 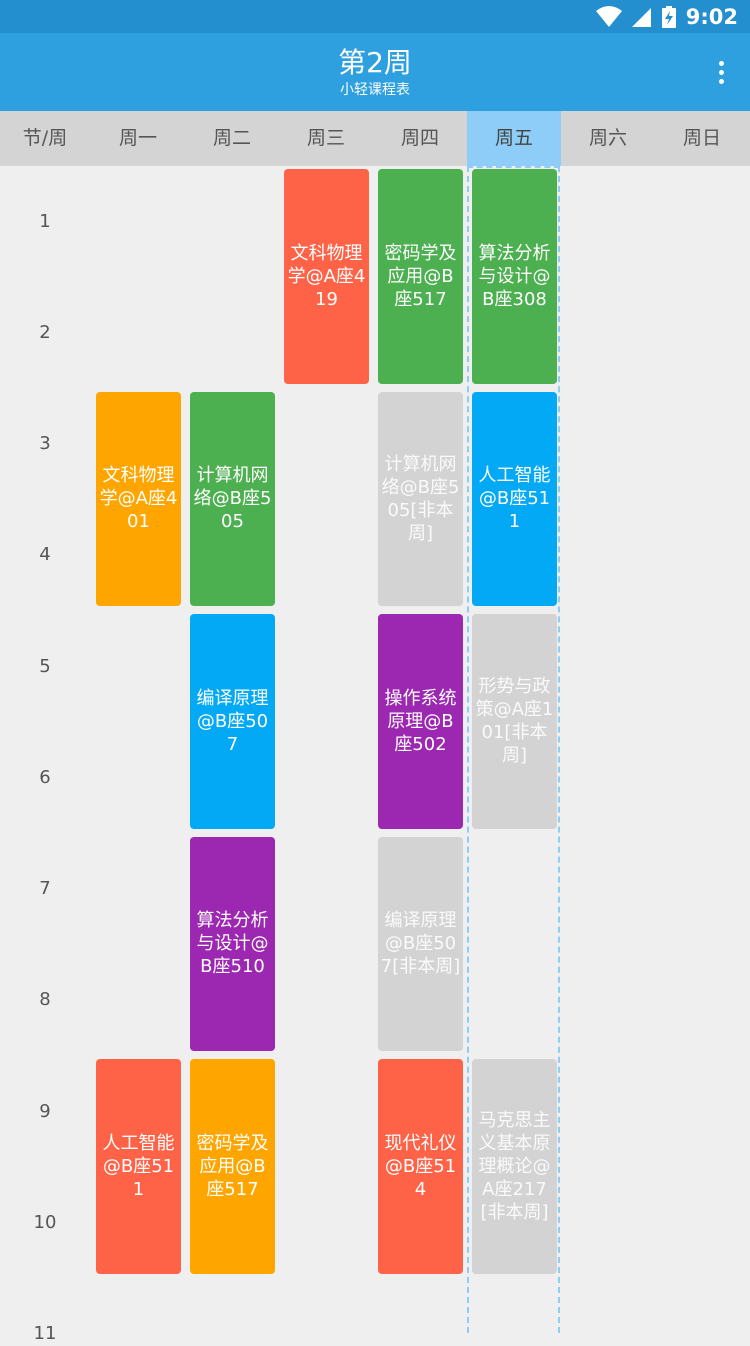 I want to click on course-card-text: 算法分析与设计@B座308, so click(x=514, y=276).